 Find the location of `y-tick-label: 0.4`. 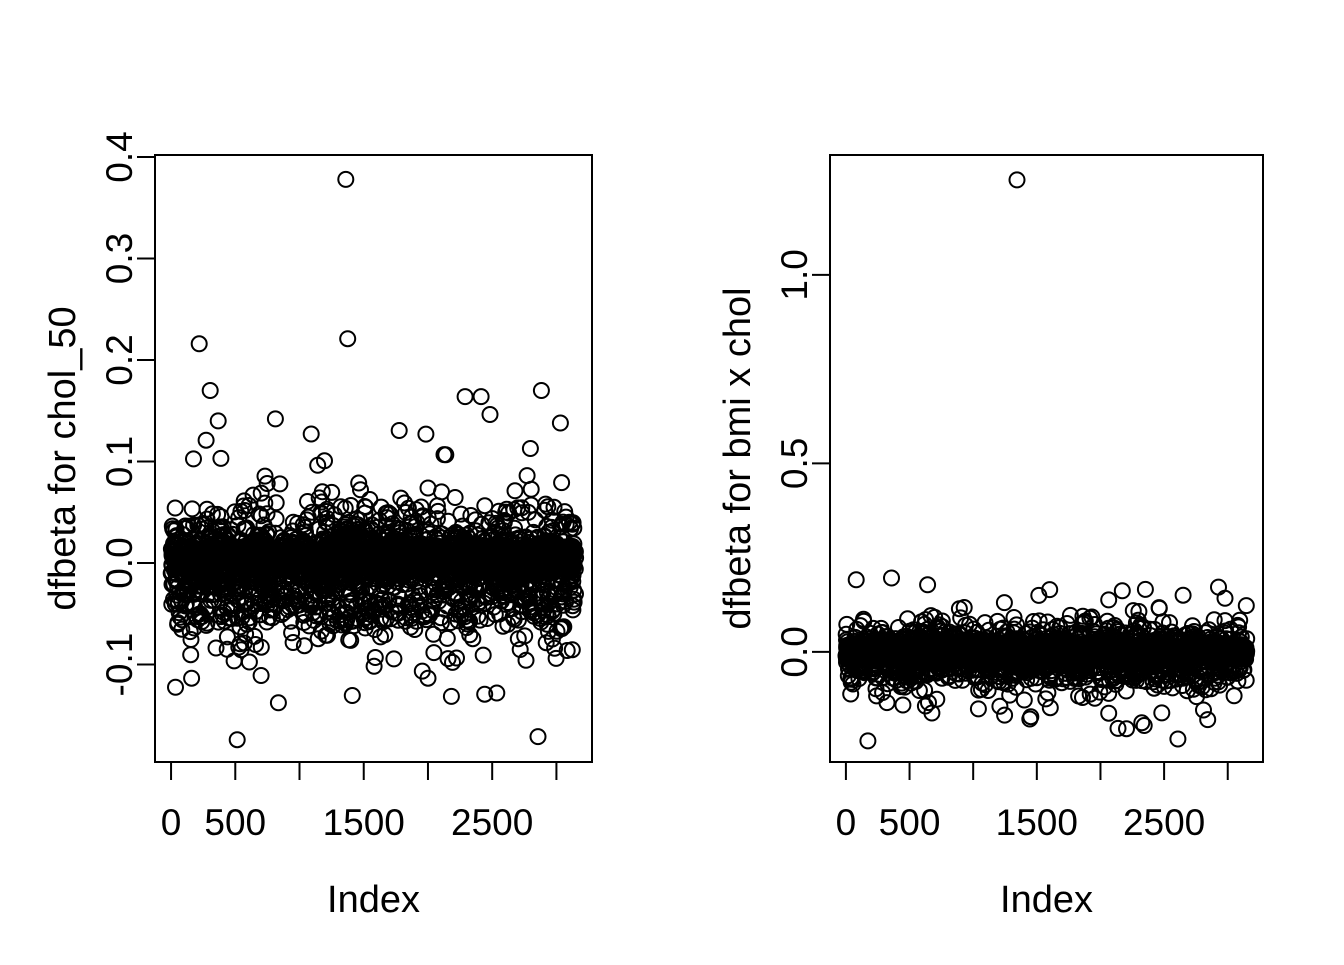

y-tick-label: 0.4 is located at coordinates (119, 156).